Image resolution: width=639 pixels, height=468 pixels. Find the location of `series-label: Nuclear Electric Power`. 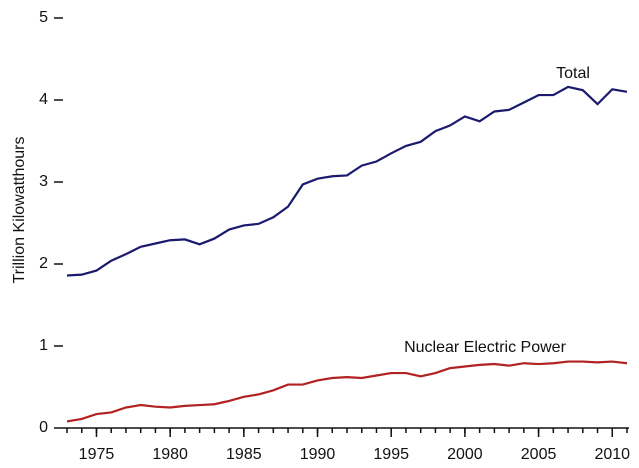

series-label: Nuclear Electric Power is located at coordinates (485, 347).